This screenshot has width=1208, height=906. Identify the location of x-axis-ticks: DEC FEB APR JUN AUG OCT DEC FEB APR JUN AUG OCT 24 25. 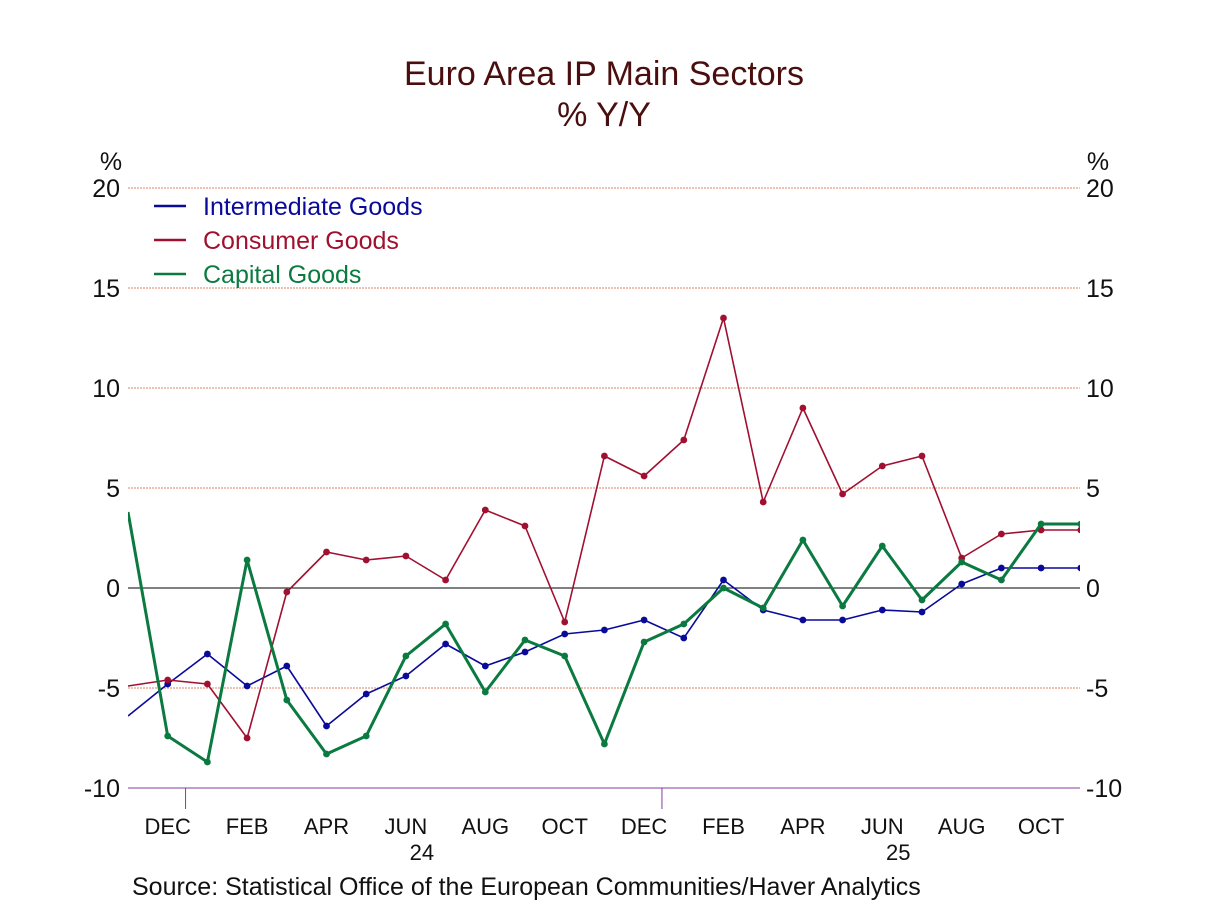
(604, 839).